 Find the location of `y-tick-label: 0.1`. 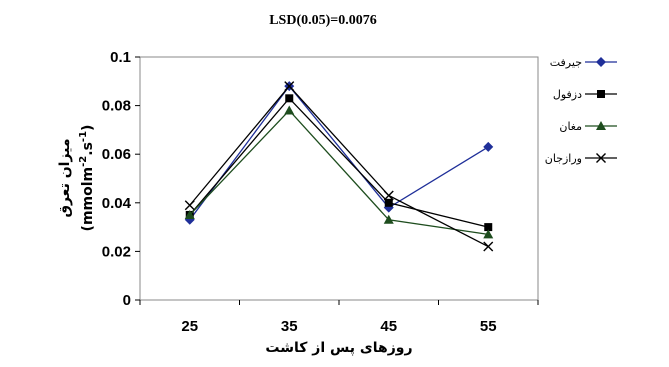

y-tick-label: 0.1 is located at coordinates (120, 57).